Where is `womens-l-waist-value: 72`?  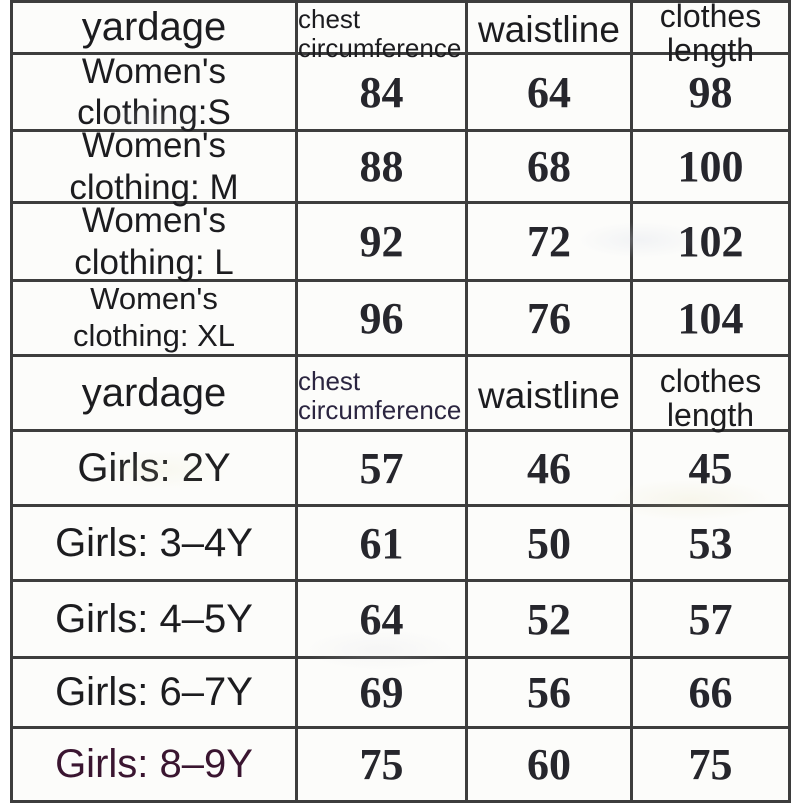 womens-l-waist-value: 72 is located at coordinates (550, 243).